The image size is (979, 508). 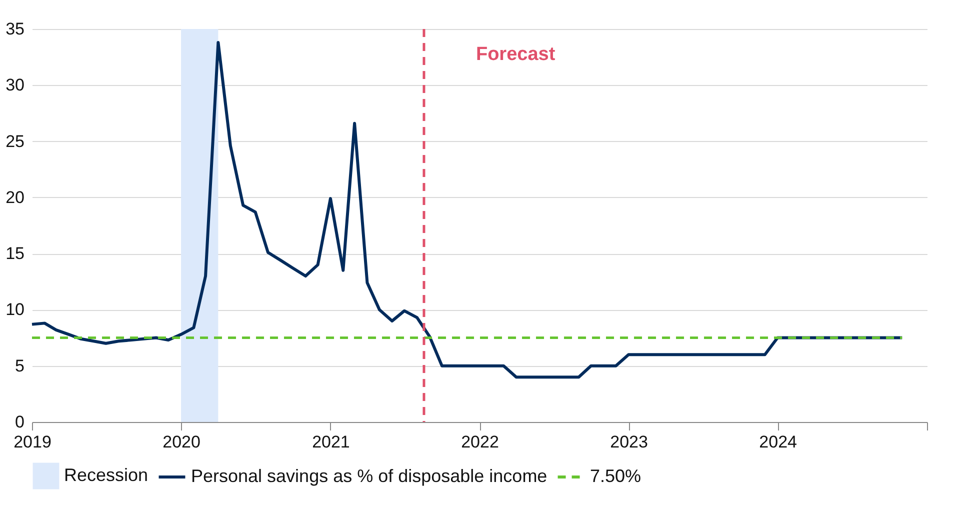 I want to click on x-tick-label: 2024, so click(x=778, y=442).